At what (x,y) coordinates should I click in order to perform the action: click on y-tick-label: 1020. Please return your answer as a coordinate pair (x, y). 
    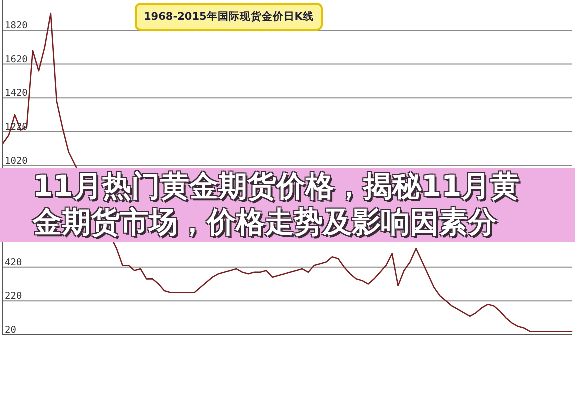
    Looking at the image, I should click on (16, 161).